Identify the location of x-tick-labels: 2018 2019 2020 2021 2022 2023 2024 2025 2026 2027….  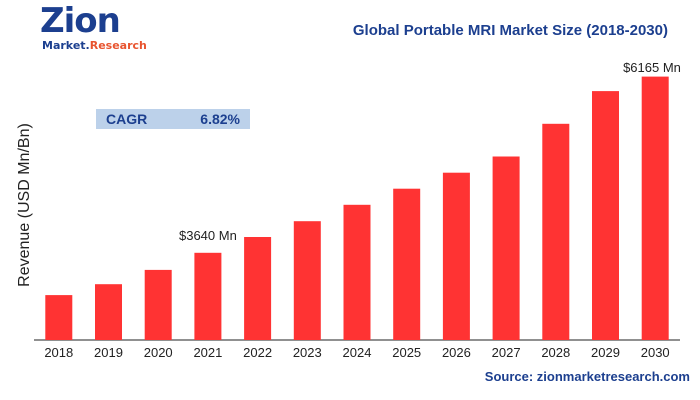
(356, 352).